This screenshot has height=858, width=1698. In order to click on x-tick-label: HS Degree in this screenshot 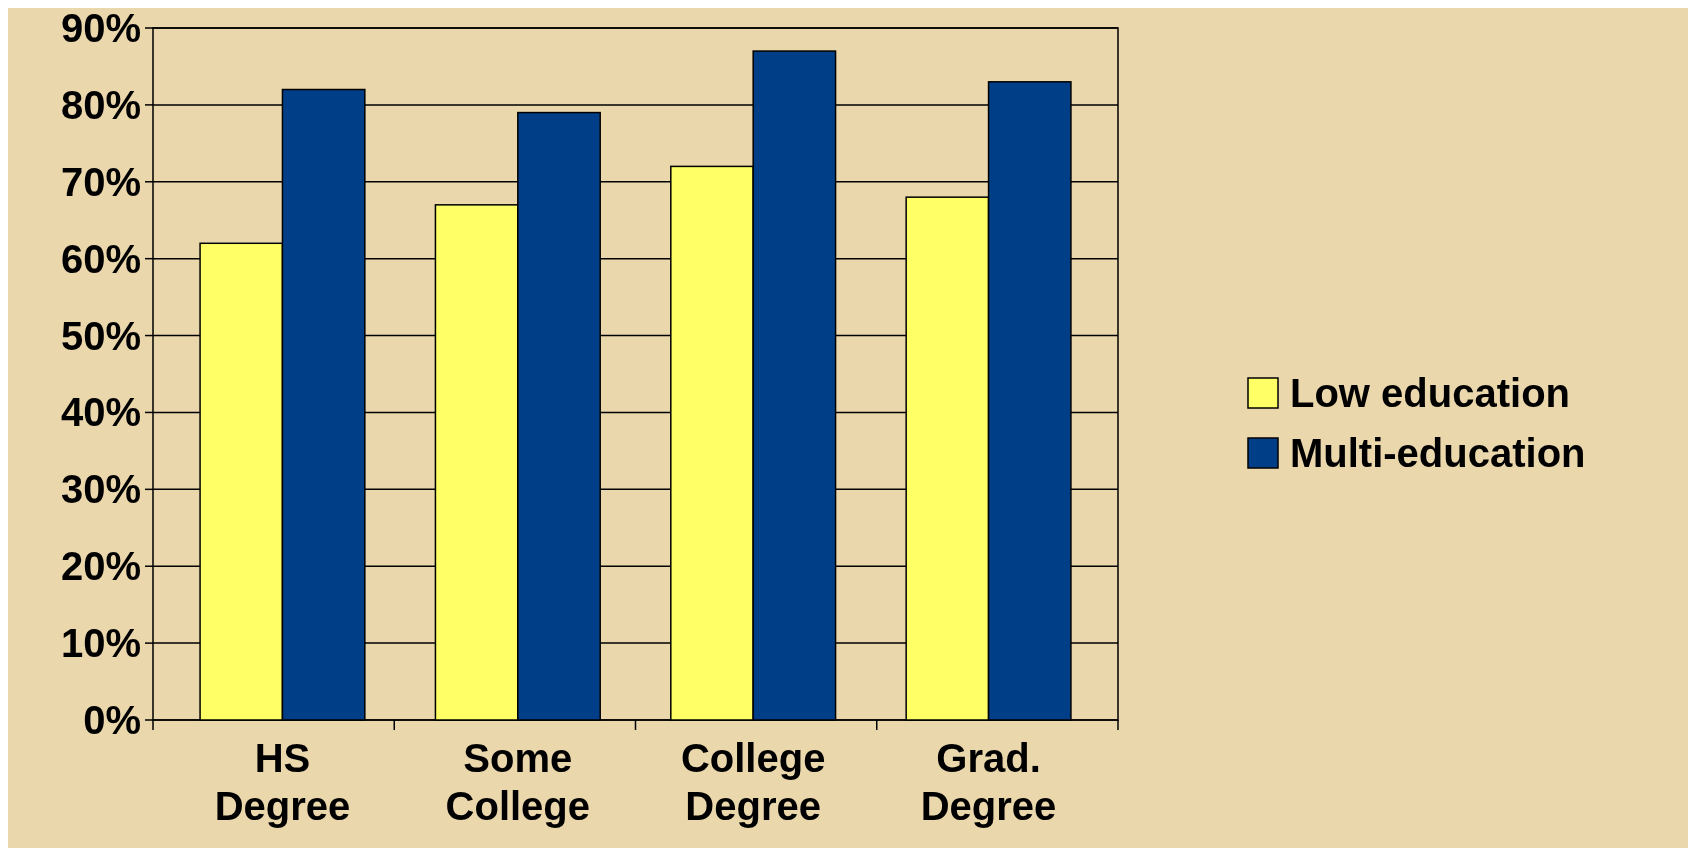, I will do `click(282, 782)`.